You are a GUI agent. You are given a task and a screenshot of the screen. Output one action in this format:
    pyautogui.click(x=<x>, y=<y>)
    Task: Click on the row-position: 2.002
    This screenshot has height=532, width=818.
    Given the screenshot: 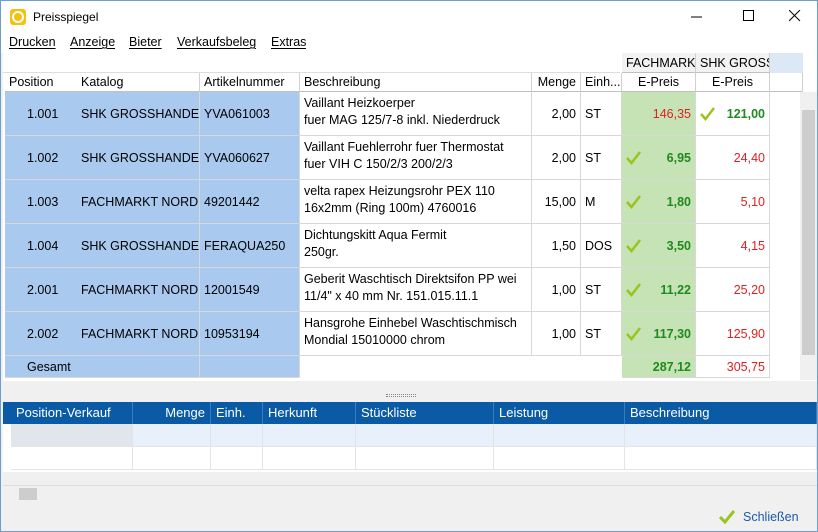 What is the action you would take?
    pyautogui.click(x=41, y=334)
    